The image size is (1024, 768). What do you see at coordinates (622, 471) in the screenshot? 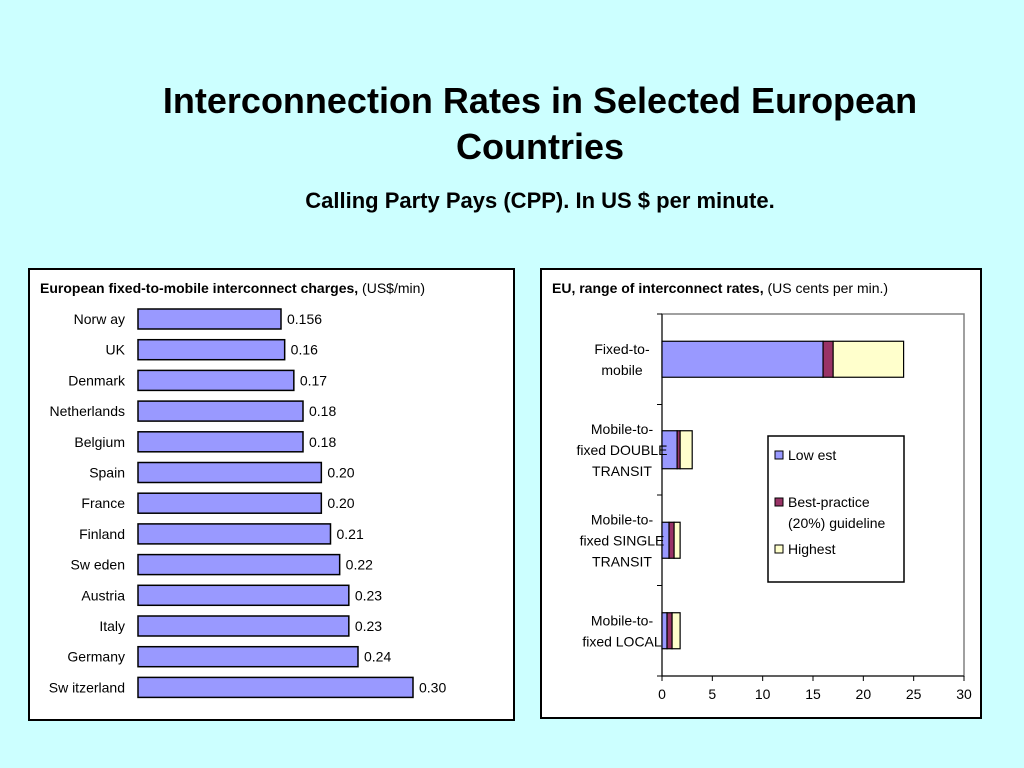
I see `category-label-1-2: TRANSIT` at bounding box center [622, 471].